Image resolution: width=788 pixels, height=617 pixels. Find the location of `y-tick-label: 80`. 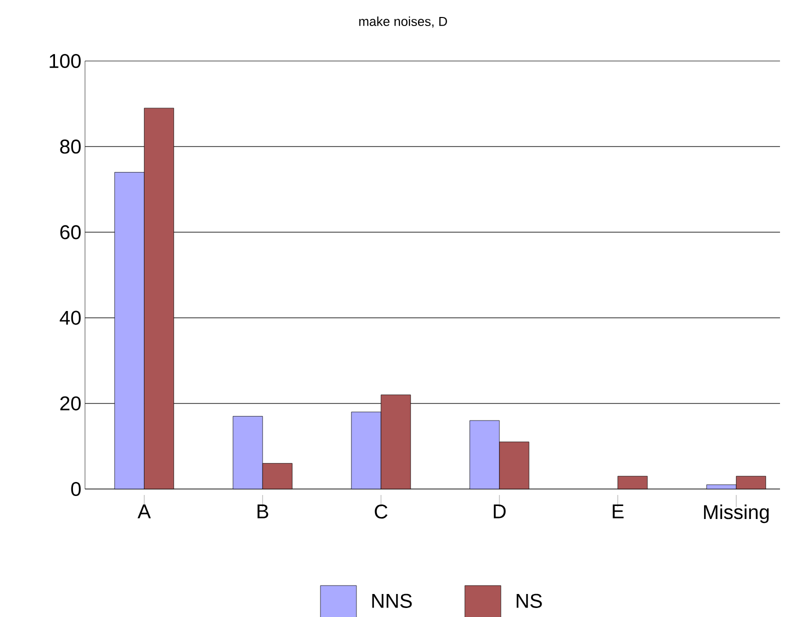

y-tick-label: 80 is located at coordinates (70, 147).